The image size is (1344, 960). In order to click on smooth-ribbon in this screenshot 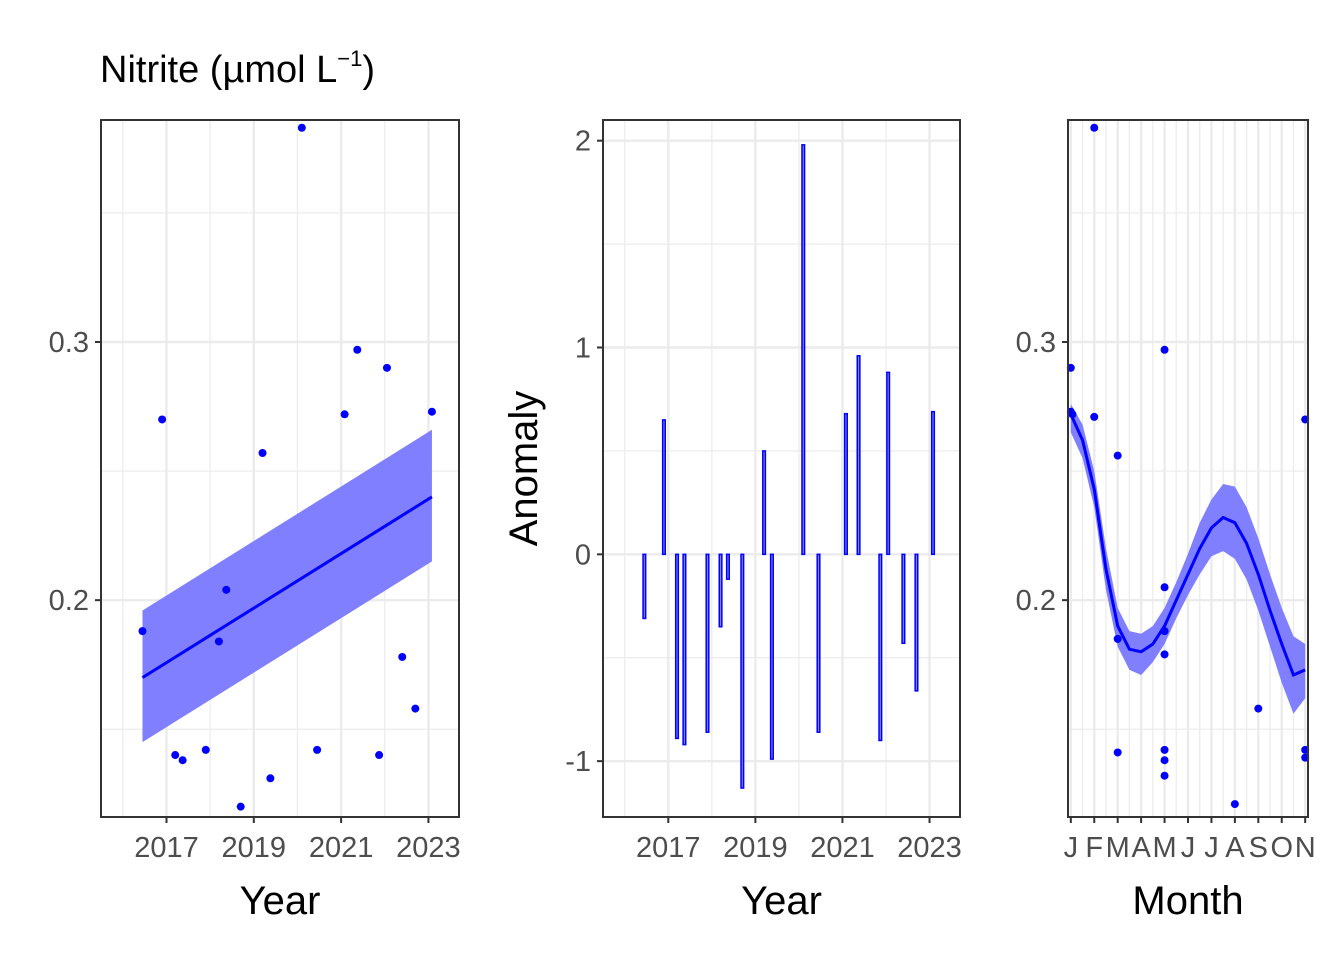, I will do `click(1188, 558)`.